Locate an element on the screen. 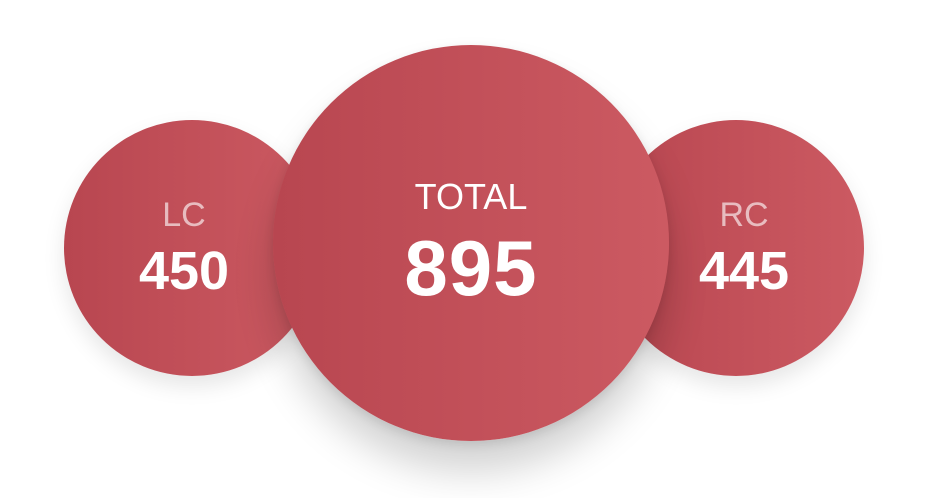  rc-label: RC is located at coordinates (744, 215).